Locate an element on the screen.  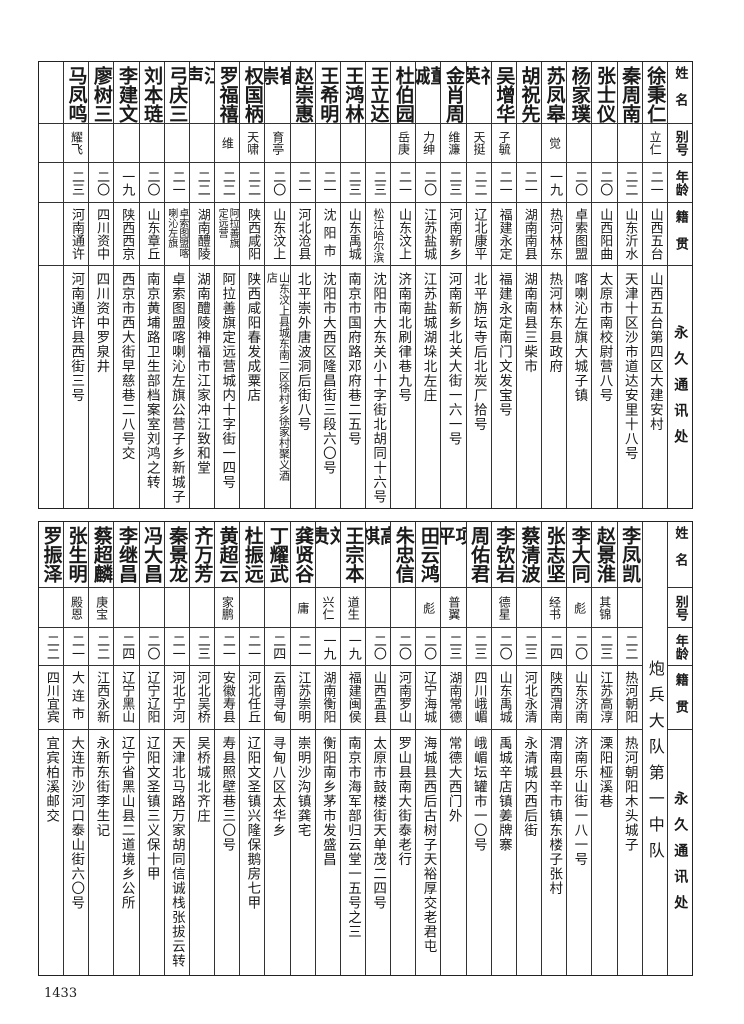
person-address: 阿拉善旗定远营城内十字街一四号 is located at coordinates (227, 381).